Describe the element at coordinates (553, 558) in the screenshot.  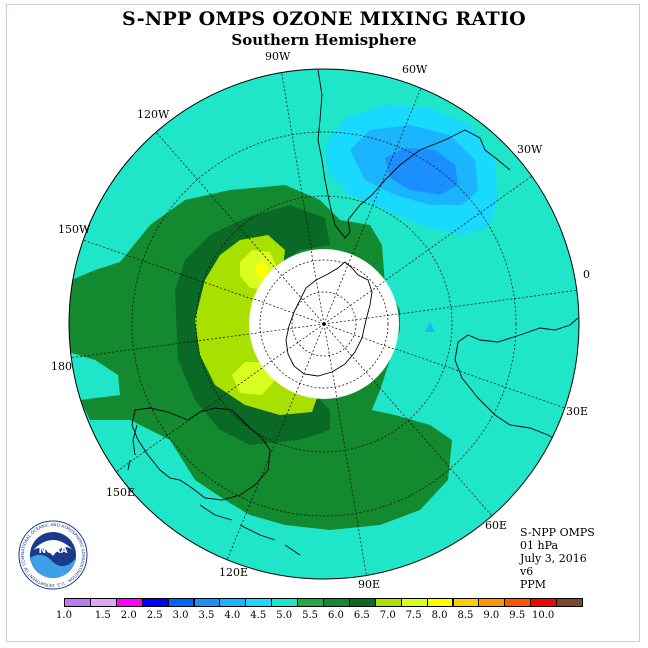
I see `info-date: July 3, 2016` at that location.